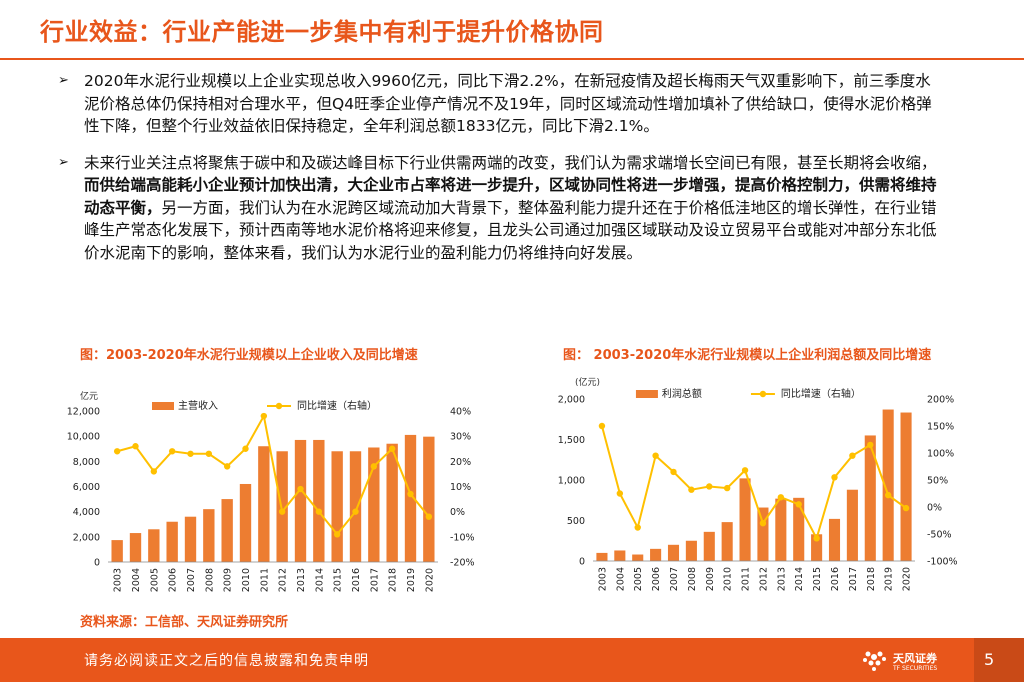  I want to click on y-axis-unit-label: 亿元, so click(89, 396).